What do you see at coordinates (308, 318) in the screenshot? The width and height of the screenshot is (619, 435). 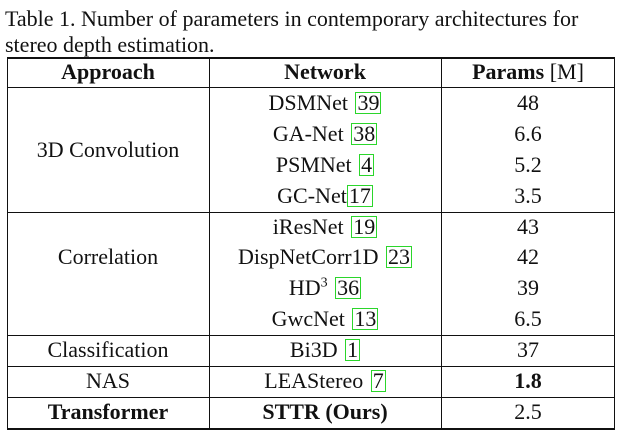 I see `network-name: GwcNet` at bounding box center [308, 318].